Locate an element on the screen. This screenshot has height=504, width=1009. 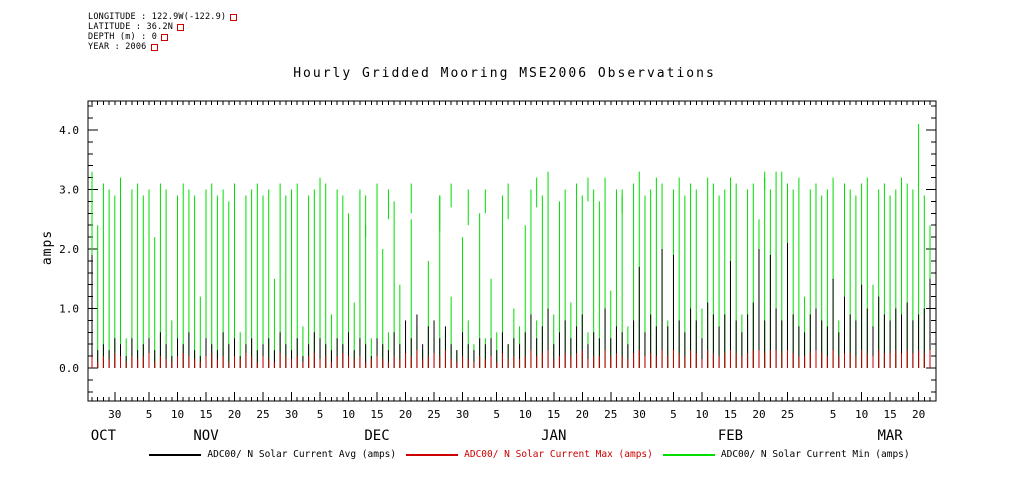
svg-text: 1.0 is located at coordinates (69, 309).